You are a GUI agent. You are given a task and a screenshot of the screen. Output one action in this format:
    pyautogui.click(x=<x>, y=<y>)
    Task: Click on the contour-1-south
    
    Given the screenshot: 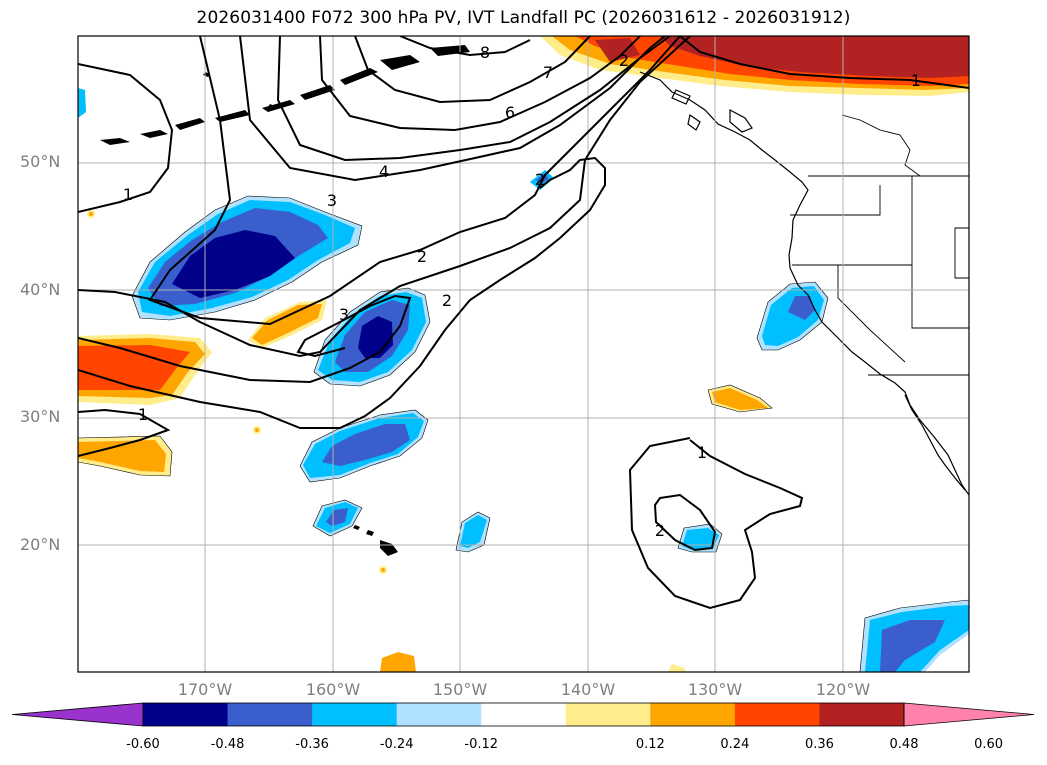 What is the action you would take?
    pyautogui.click(x=716, y=523)
    